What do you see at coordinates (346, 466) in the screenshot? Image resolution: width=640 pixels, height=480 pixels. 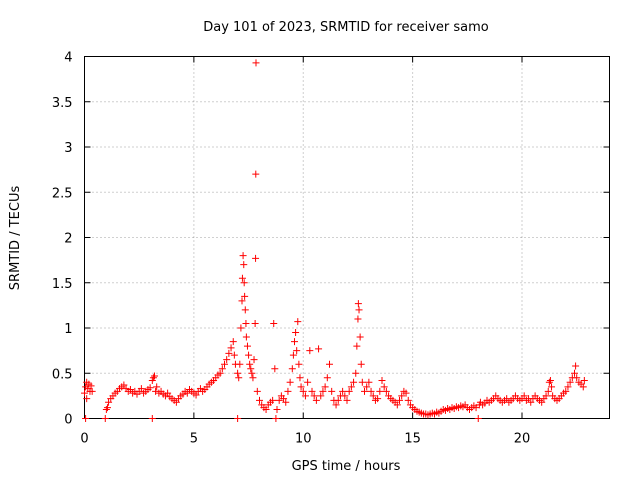 I see `x-axis-title: GPS time / hours` at bounding box center [346, 466].